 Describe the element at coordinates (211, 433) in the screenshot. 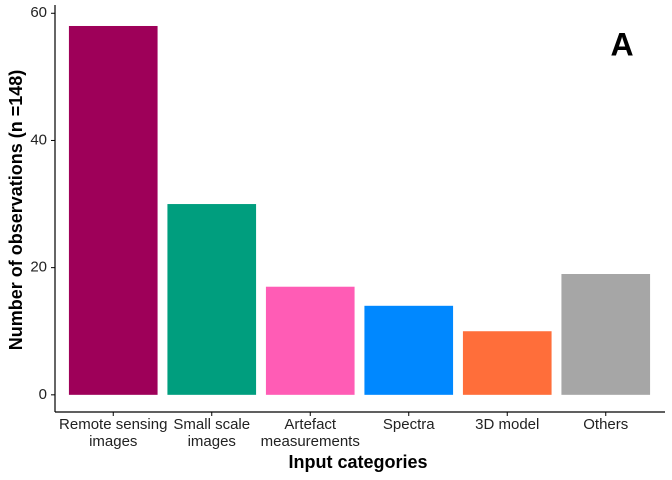

I see `x-tick-label: Small scale images` at that location.